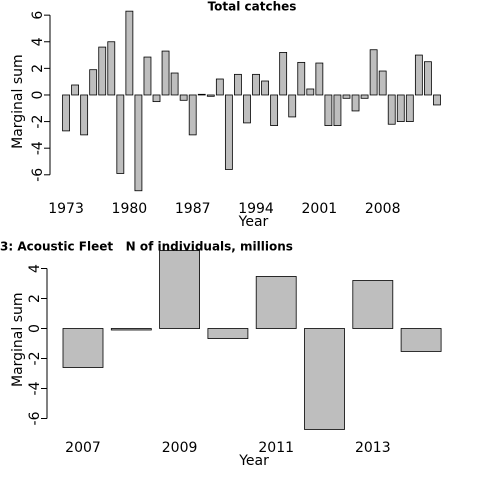  I want to click on x-tick-label: 1980, so click(130, 209).